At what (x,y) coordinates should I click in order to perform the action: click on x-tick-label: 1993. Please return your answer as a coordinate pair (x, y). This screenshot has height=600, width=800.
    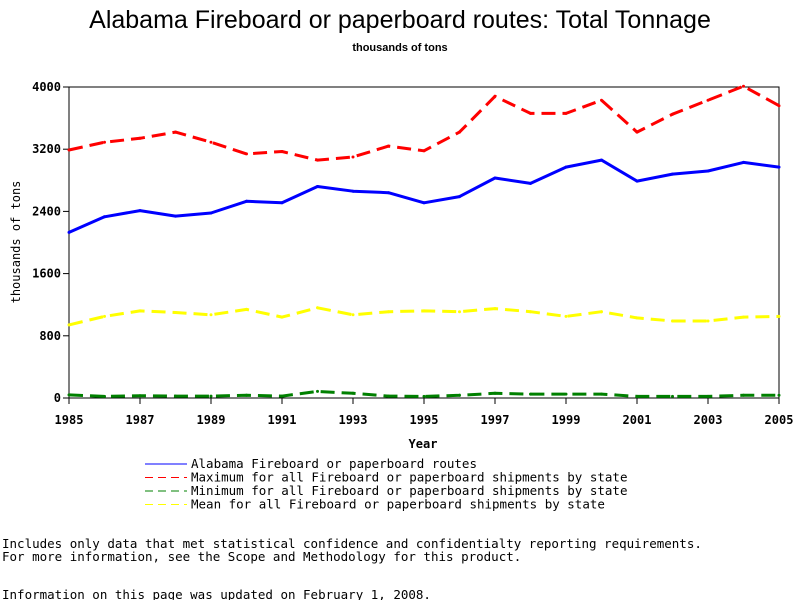
    Looking at the image, I should click on (353, 420).